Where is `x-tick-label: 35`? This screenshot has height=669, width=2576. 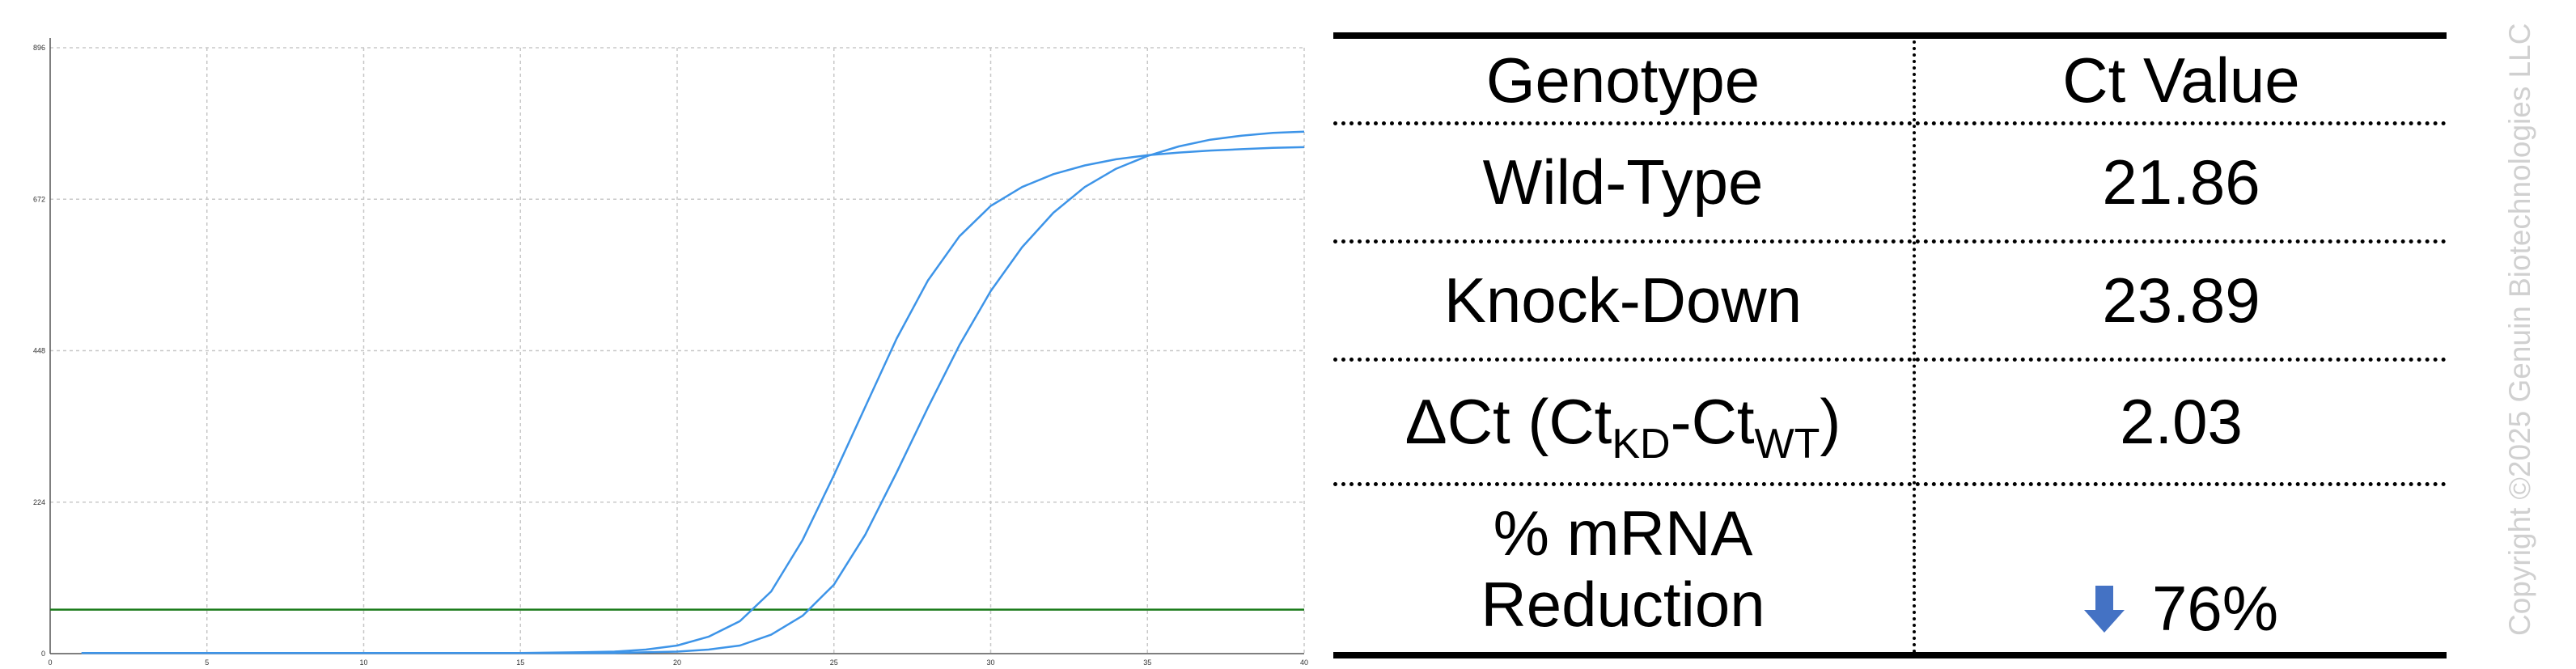
x-tick-label: 35 is located at coordinates (1147, 662).